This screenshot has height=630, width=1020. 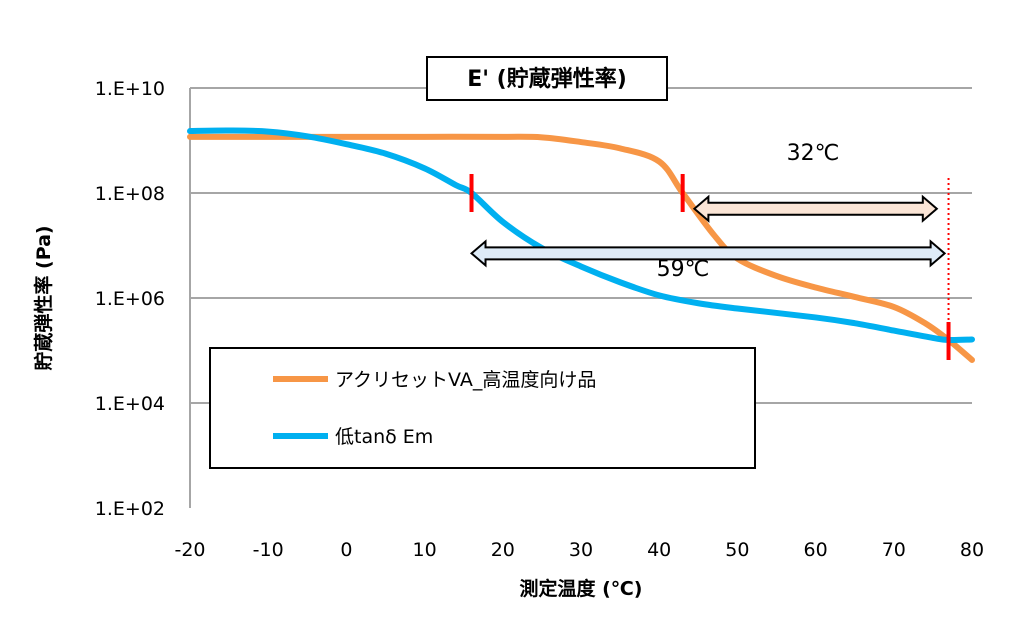 What do you see at coordinates (683, 269) in the screenshot?
I see `range-arrow-59-label: 59℃` at bounding box center [683, 269].